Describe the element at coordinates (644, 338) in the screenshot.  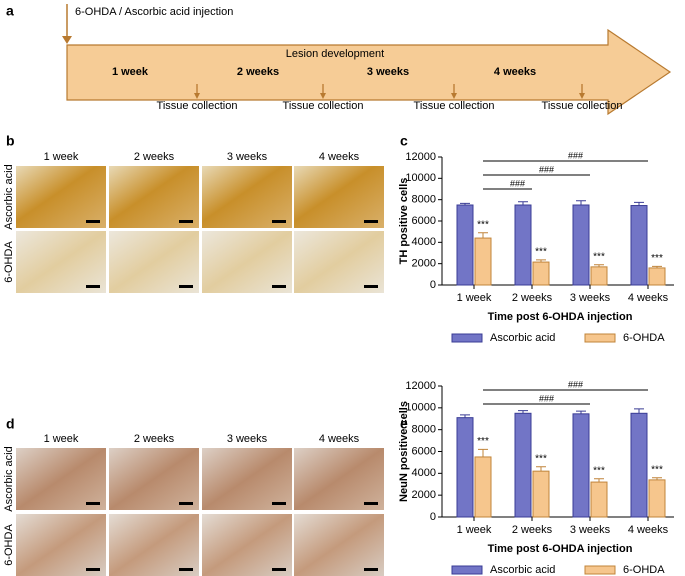
I see `legend-label: 6-OHDA` at that location.